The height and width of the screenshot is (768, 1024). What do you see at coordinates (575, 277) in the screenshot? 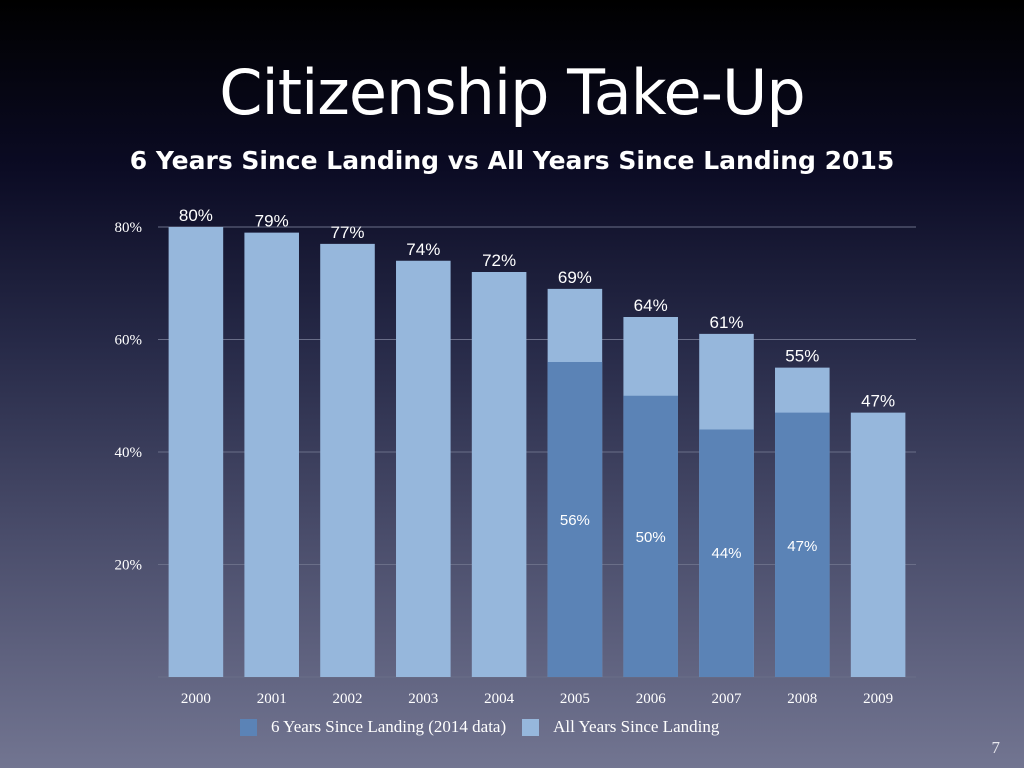
I see `data-label-all-years-2005: 69%` at bounding box center [575, 277].